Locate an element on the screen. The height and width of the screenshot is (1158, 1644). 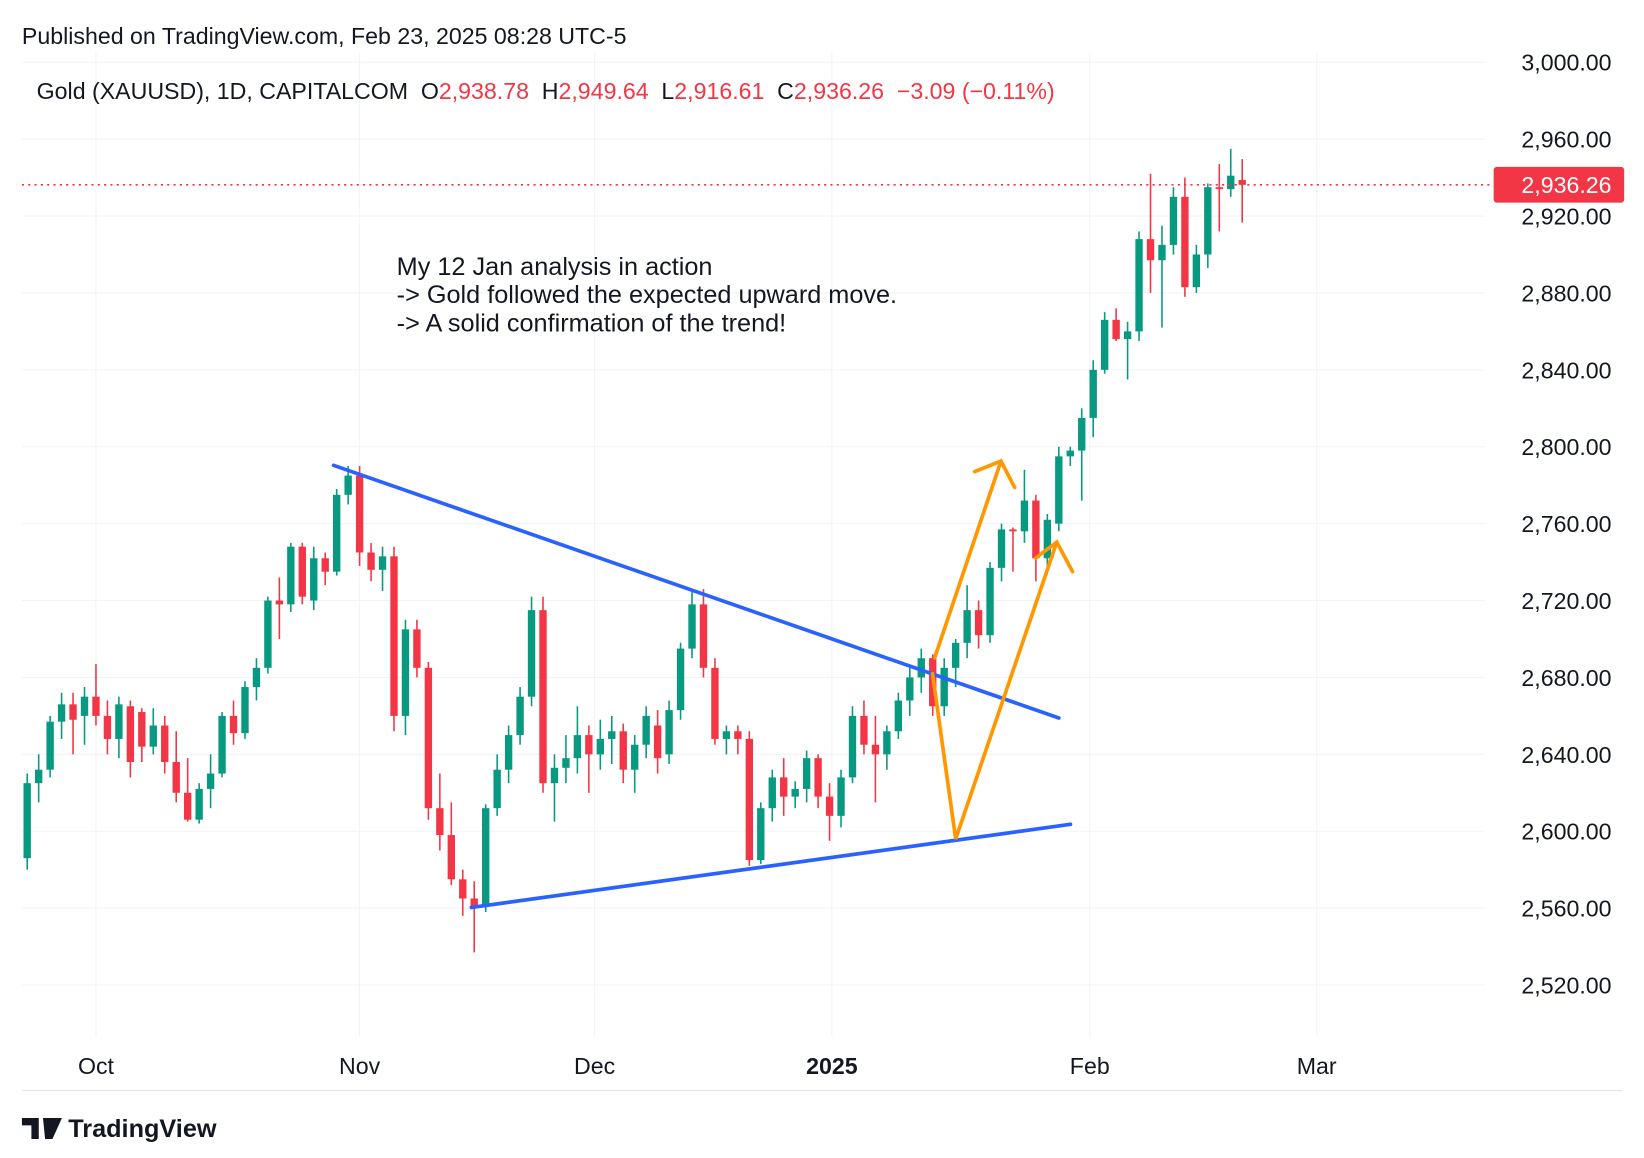
arrow-head is located at coordinates (1054, 556).